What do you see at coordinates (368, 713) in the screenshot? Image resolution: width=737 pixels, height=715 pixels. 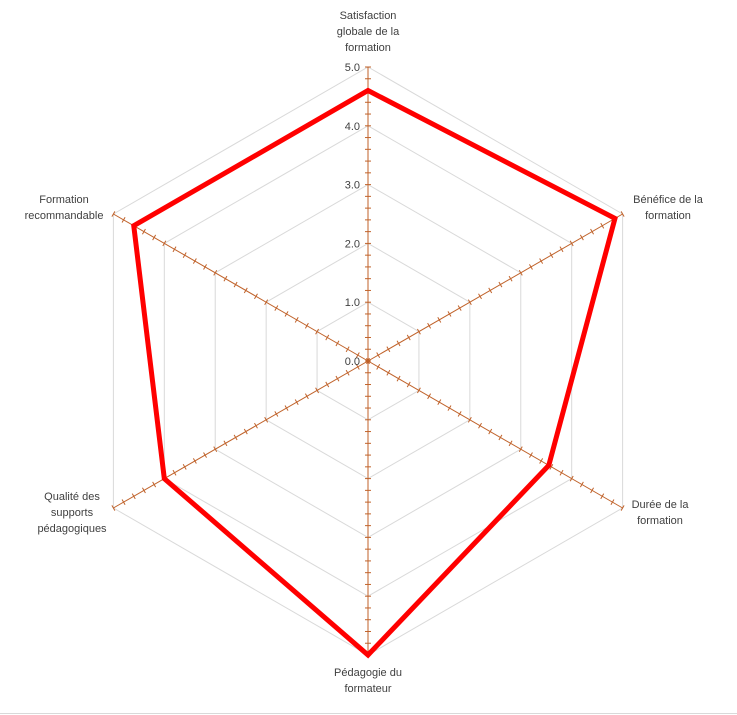 I see `bottom-divider` at bounding box center [368, 713].